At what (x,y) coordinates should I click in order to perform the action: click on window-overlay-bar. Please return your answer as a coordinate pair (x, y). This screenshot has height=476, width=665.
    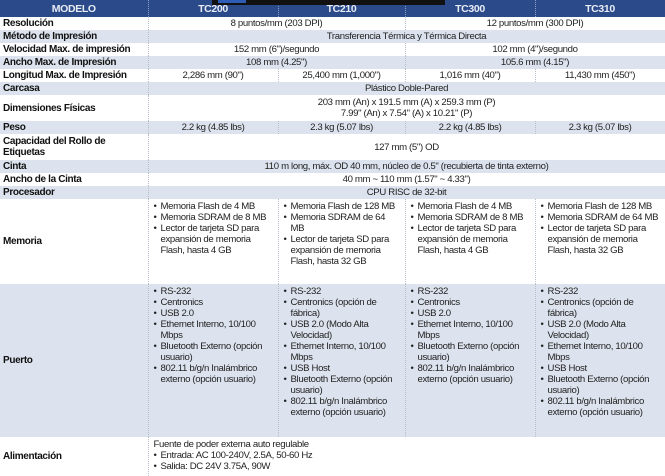
    Looking at the image, I should click on (328, 2).